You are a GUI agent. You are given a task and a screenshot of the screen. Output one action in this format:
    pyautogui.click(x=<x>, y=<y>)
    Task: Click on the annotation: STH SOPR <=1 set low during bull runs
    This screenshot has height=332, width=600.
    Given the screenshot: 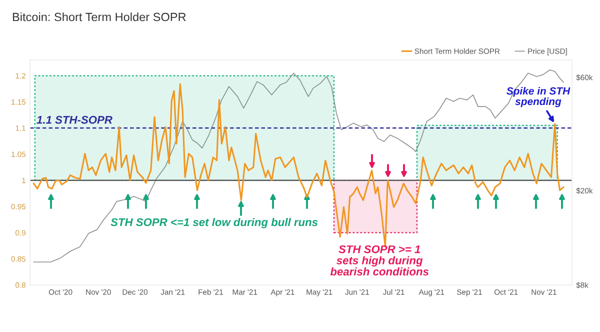 What is the action you would take?
    pyautogui.click(x=214, y=223)
    